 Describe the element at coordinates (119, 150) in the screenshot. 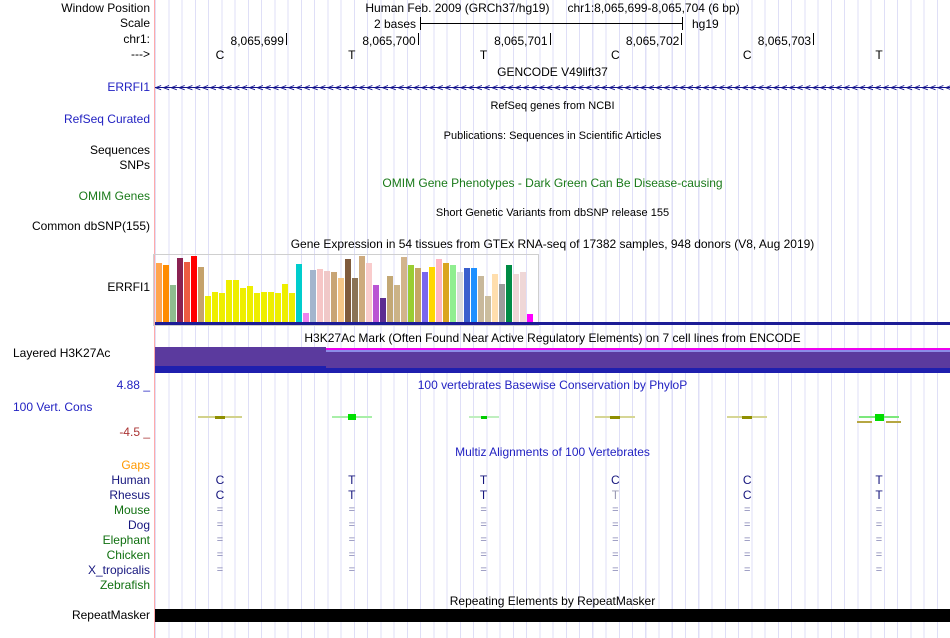

I see `sequences-label: Sequences` at that location.